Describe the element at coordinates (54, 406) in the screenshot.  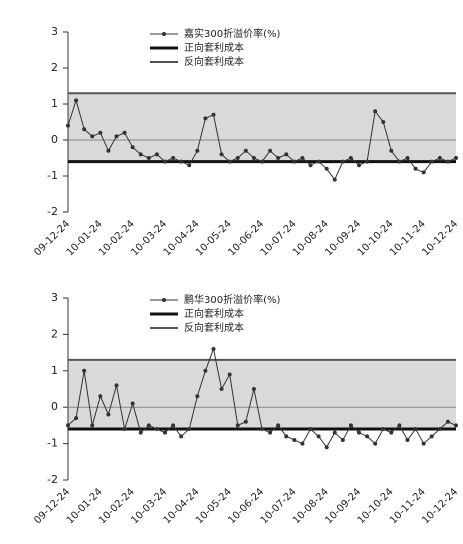
I see `y-tick-label: 0` at that location.